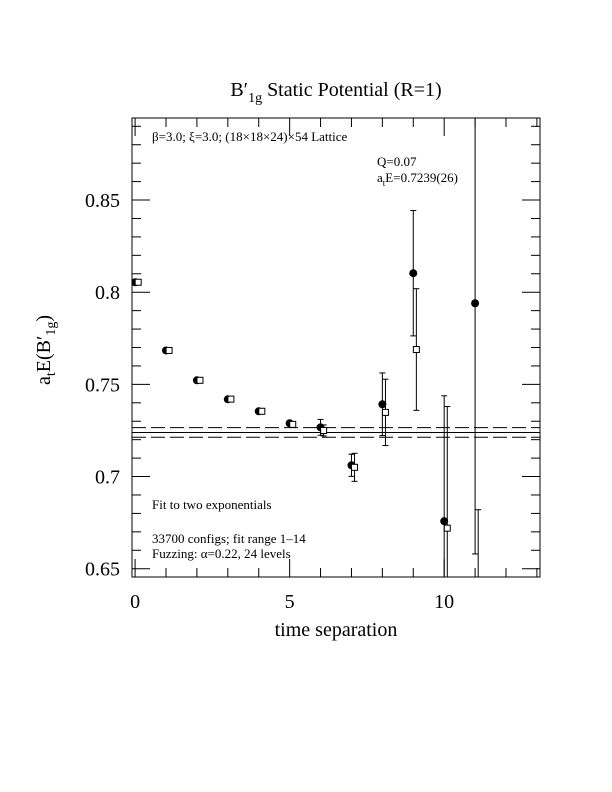 This screenshot has height=792, width=612. Describe the element at coordinates (397, 161) in the screenshot. I see `annotation: Q=0.07` at that location.